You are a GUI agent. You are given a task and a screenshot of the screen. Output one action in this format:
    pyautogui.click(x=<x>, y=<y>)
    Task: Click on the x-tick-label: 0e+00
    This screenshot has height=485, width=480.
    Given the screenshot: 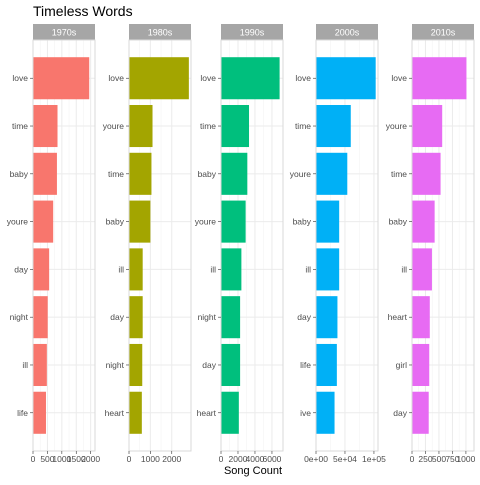 What is the action you would take?
    pyautogui.click(x=316, y=459)
    